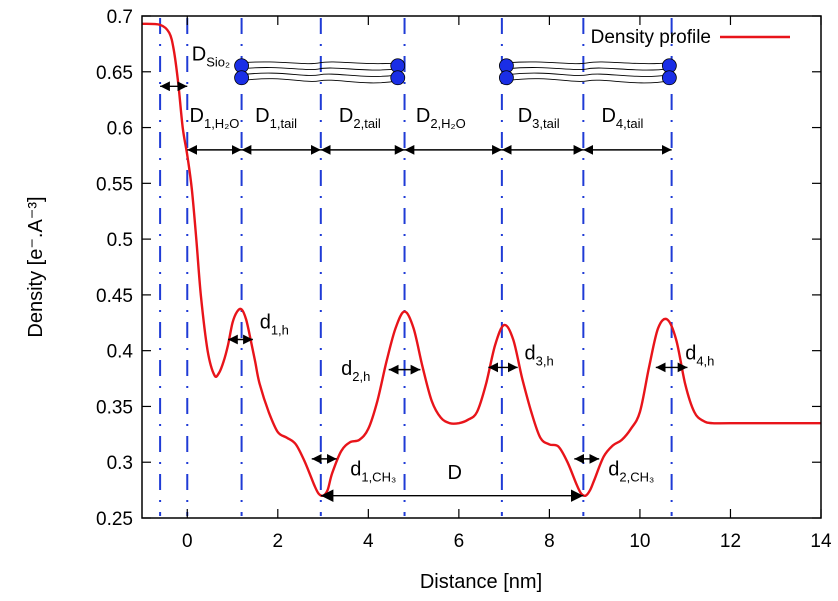 Image resolution: width=838 pixels, height=601 pixels. What do you see at coordinates (539, 118) in the screenshot?
I see `annotation-label-5: D3,tail` at bounding box center [539, 118].